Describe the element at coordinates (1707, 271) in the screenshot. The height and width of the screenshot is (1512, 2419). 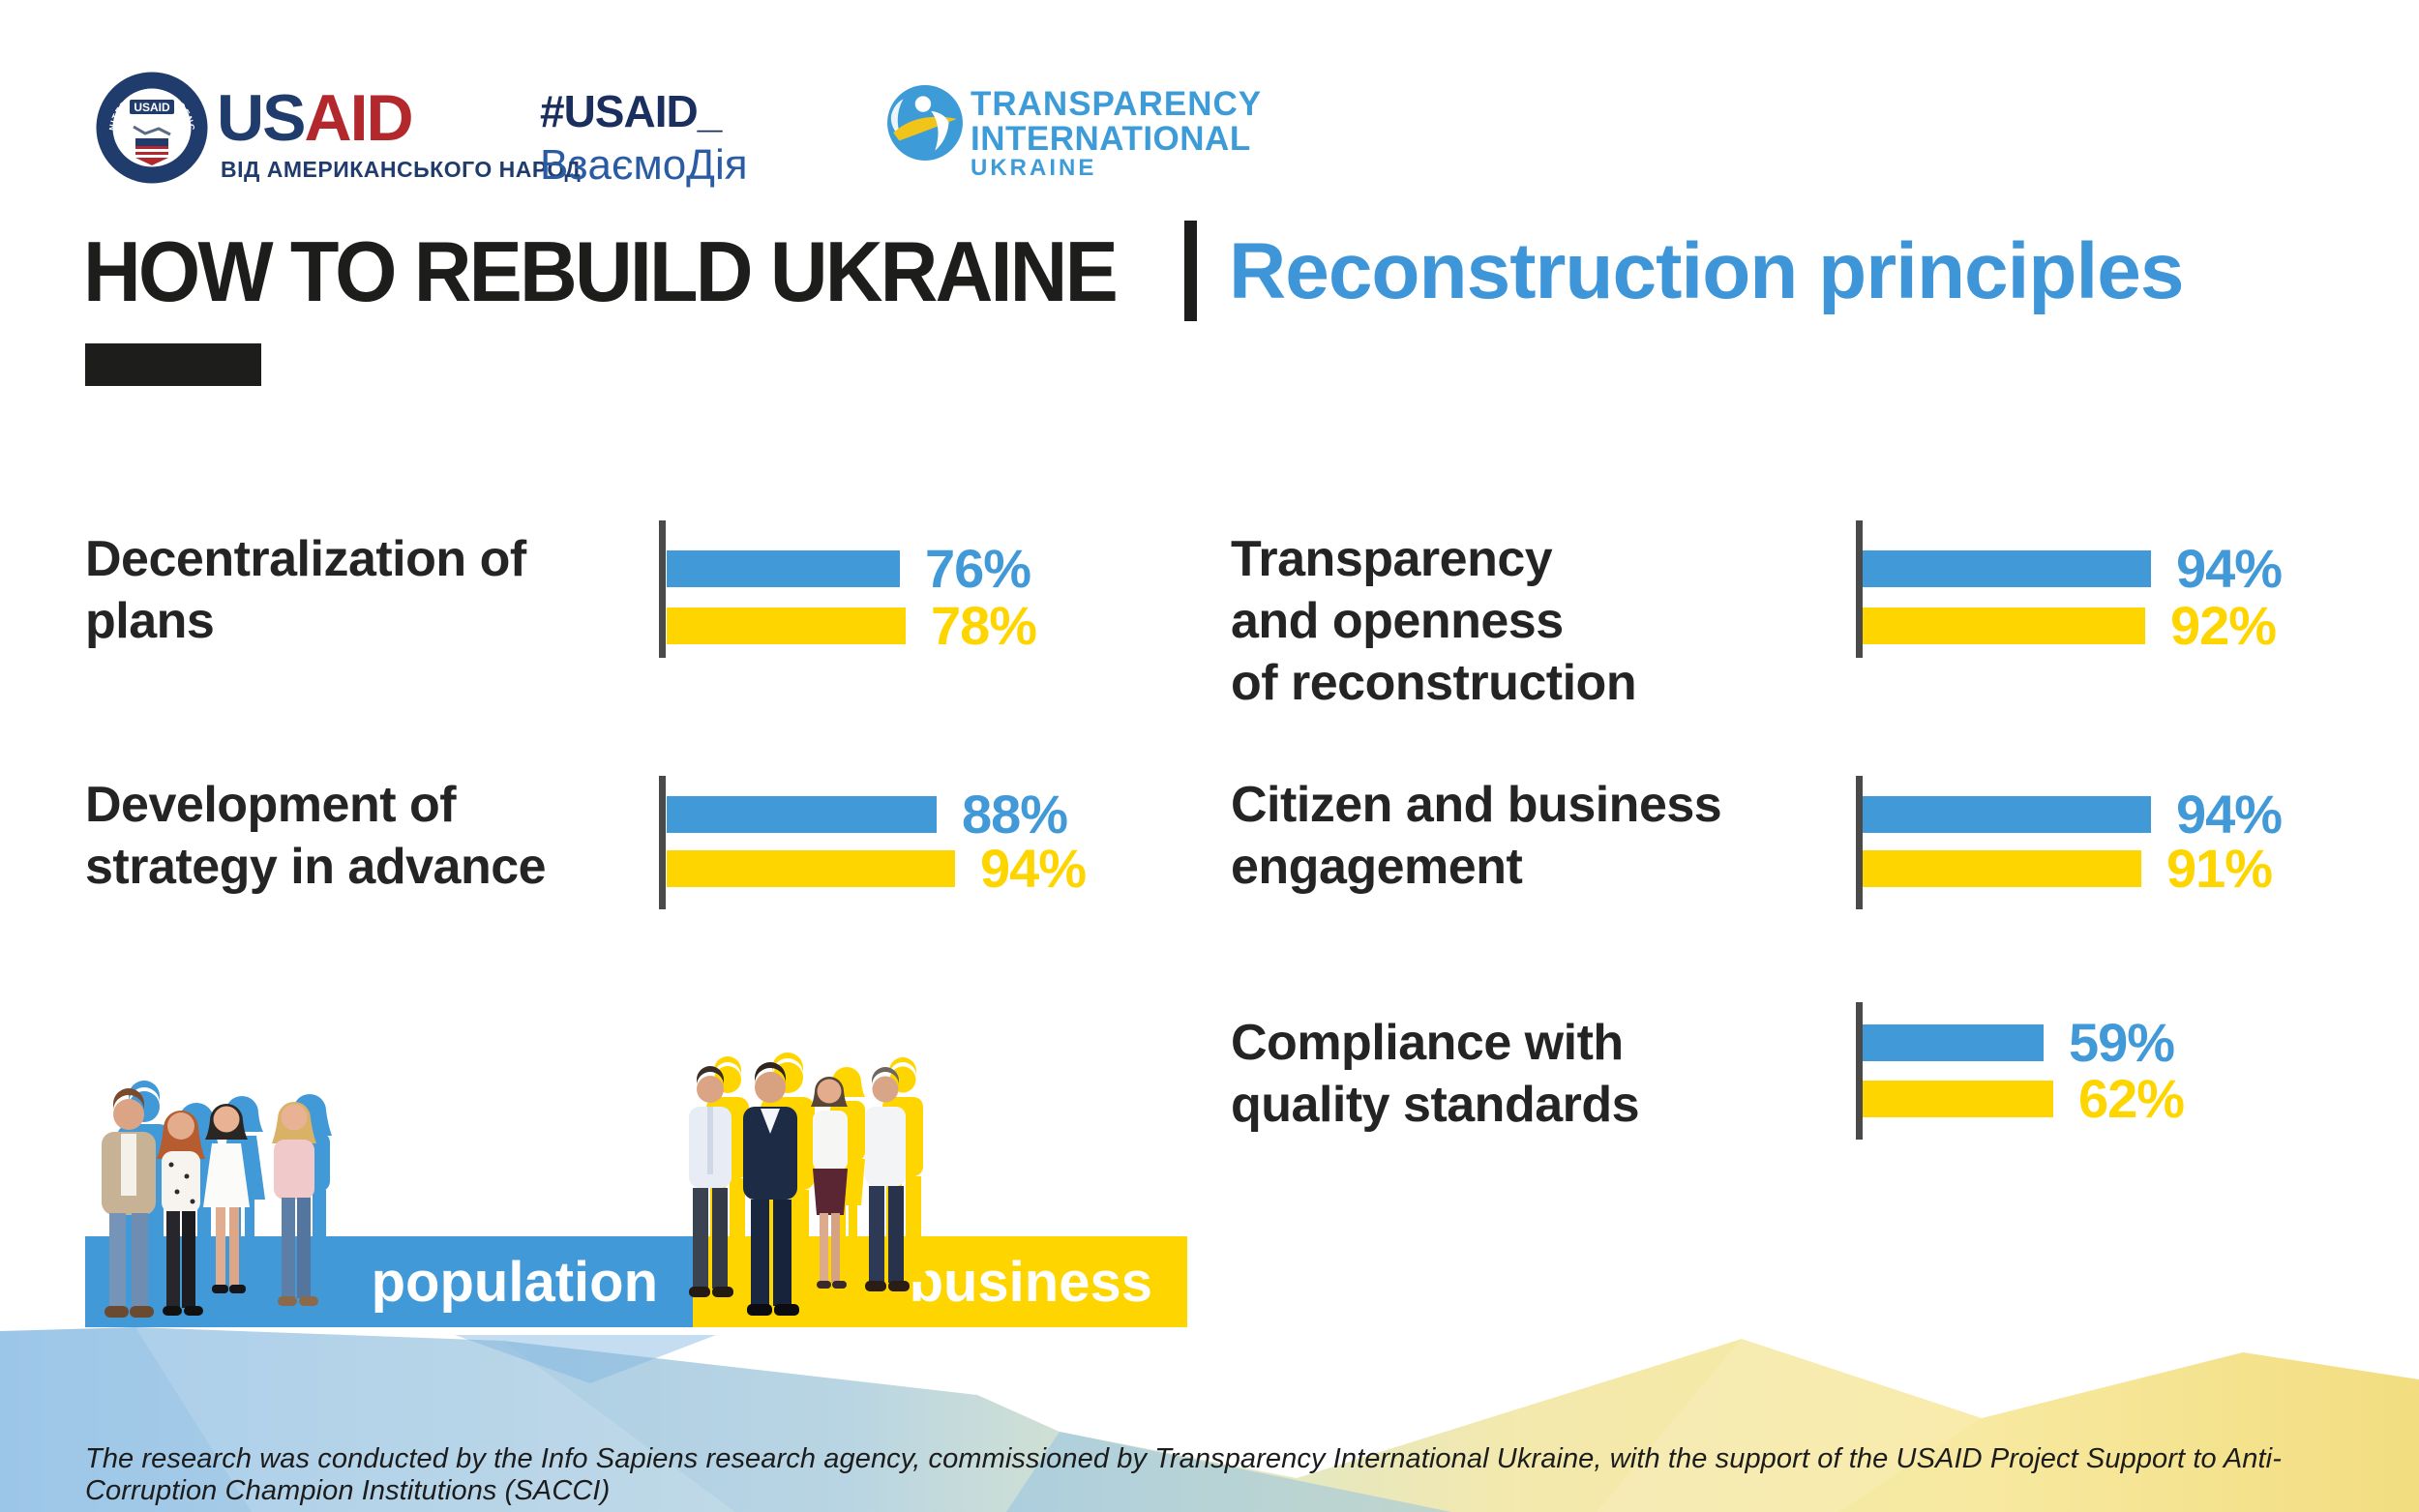
I see `page-subtitle: Reconstruction principles` at that location.